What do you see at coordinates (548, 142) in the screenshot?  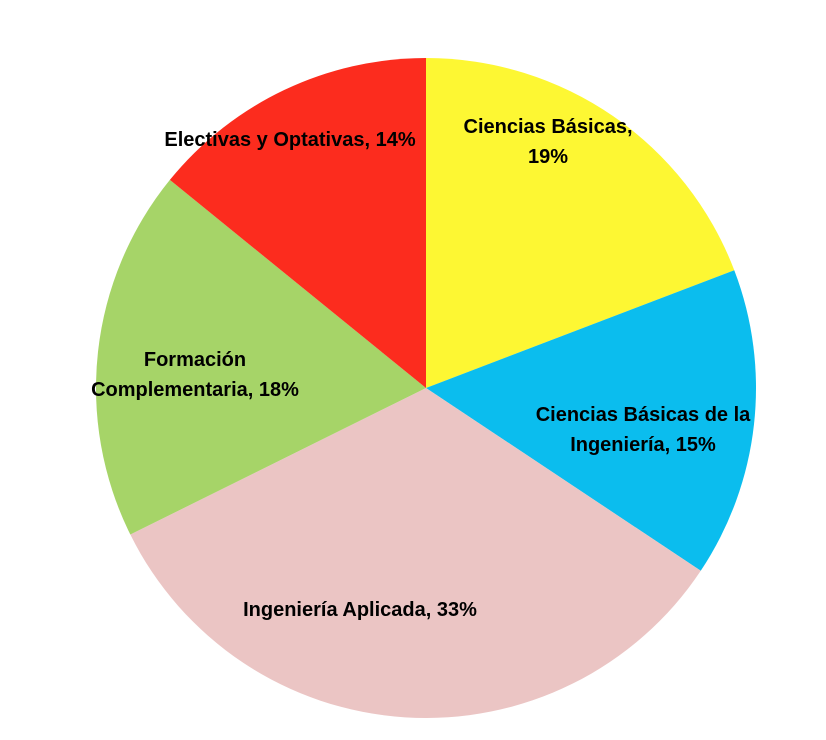 I see `slice-label: Ciencias Básicas, 19%` at bounding box center [548, 142].